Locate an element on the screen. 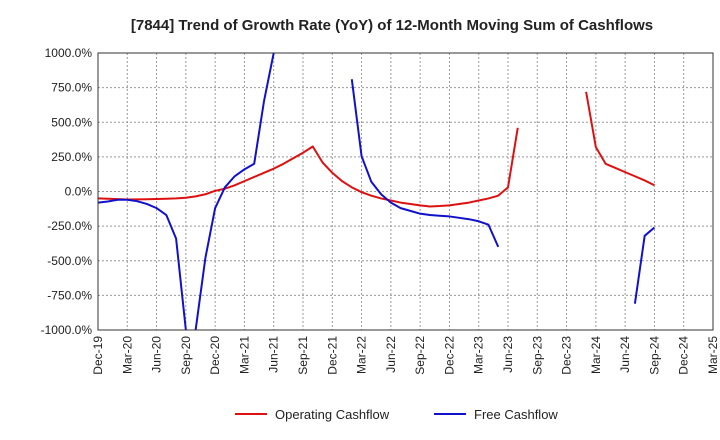 This screenshot has height=440, width=720. legend: Operating Cashflow Free Cashflow is located at coordinates (396, 414).